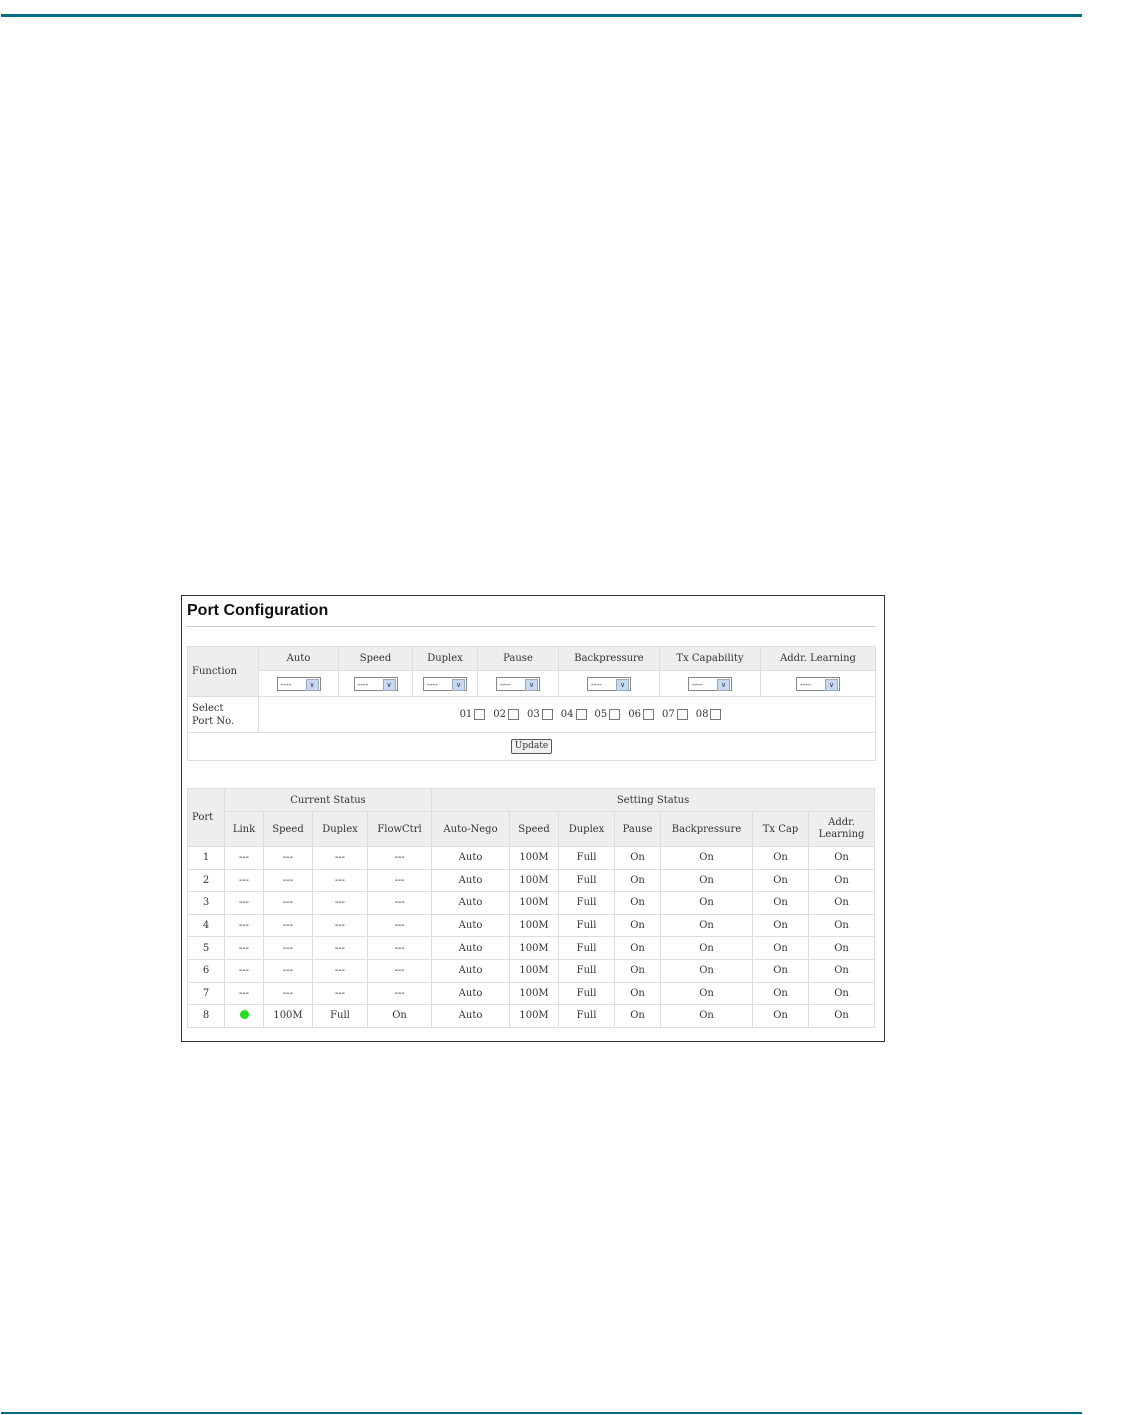 The image size is (1125, 1415). What do you see at coordinates (288, 829) in the screenshot?
I see `status-header-1: Speed` at bounding box center [288, 829].